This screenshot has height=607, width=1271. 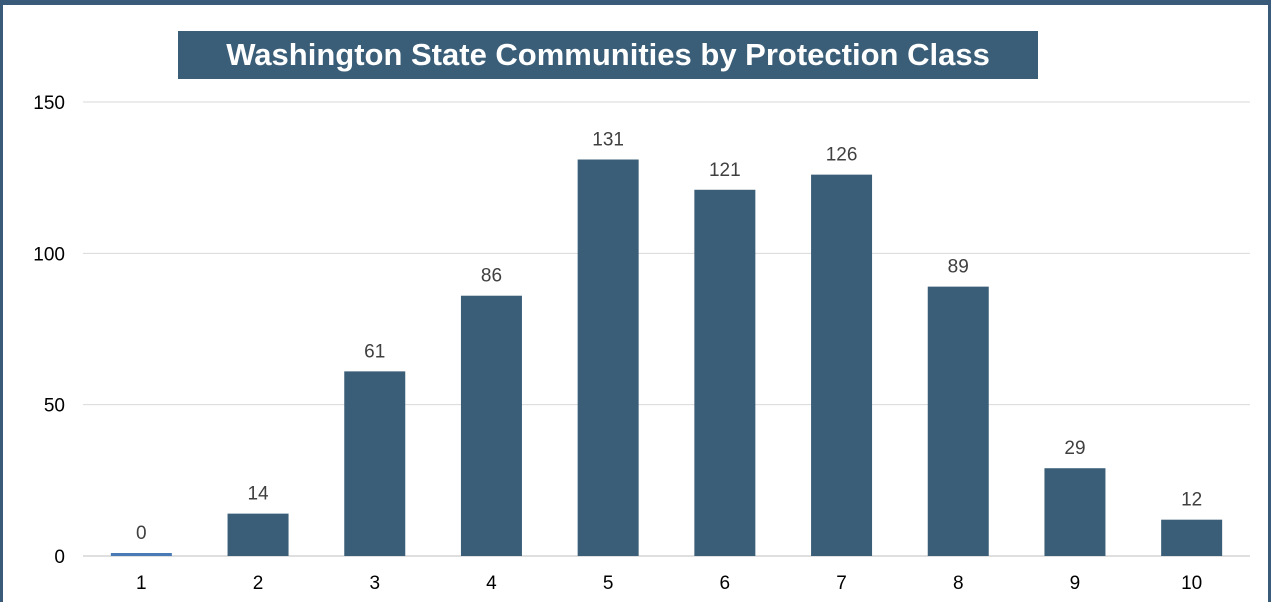 What do you see at coordinates (141, 583) in the screenshot?
I see `x-tick-label-1: 1` at bounding box center [141, 583].